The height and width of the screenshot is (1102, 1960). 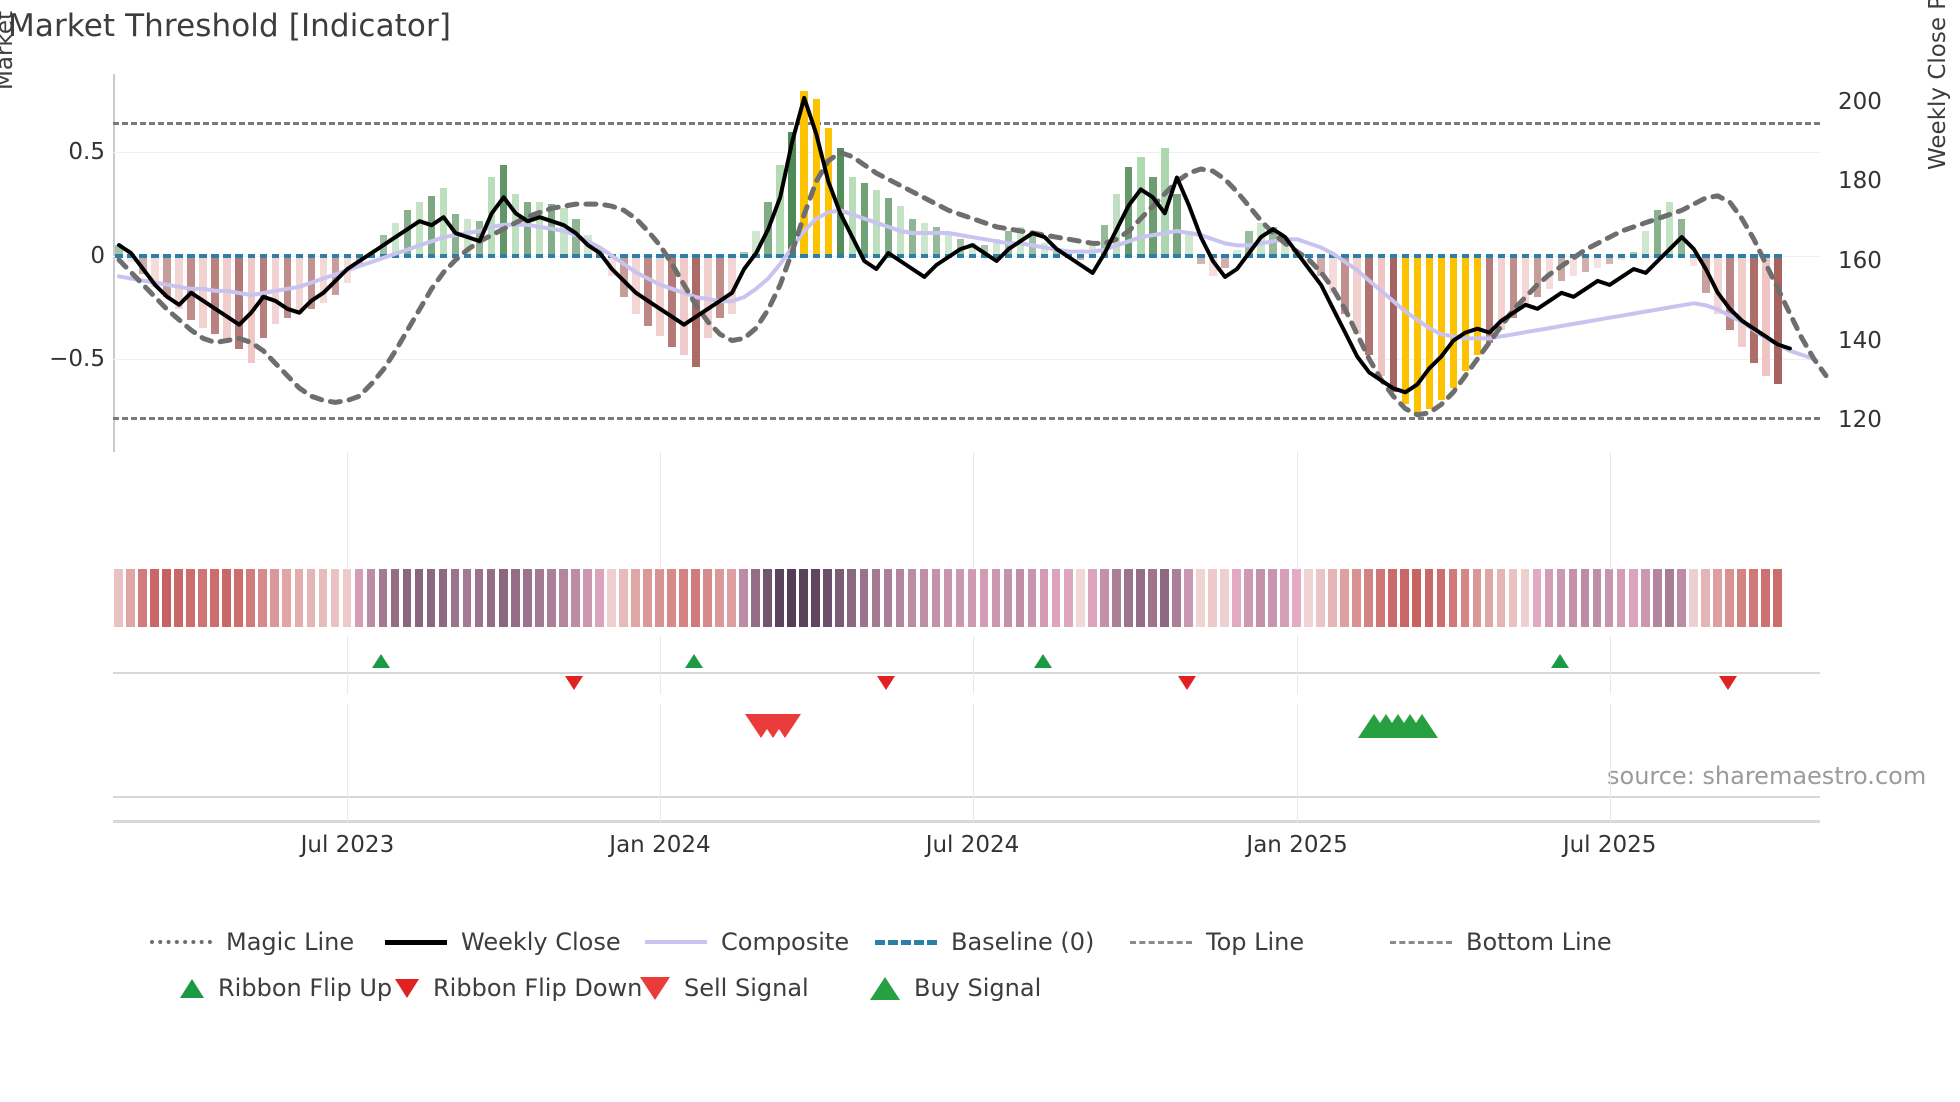 I want to click on x-tick-label: Jan 2025, so click(x=1297, y=845).